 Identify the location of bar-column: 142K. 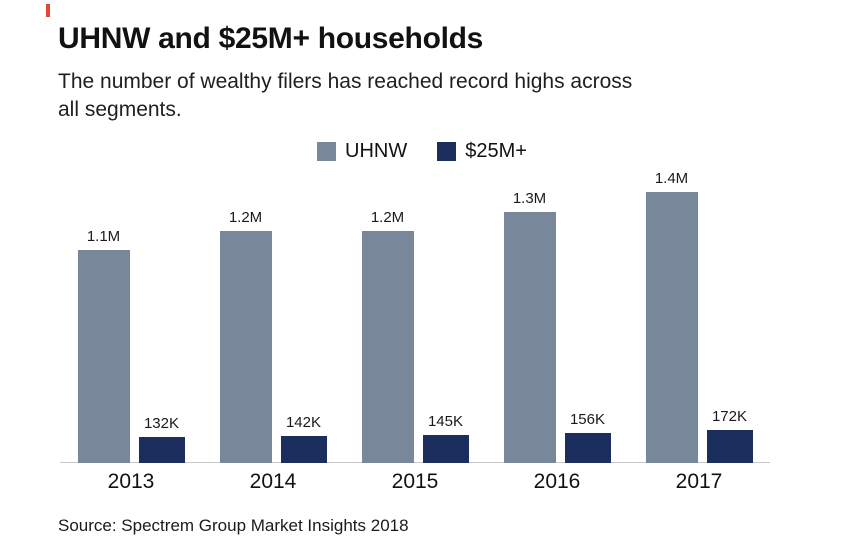
(303, 438).